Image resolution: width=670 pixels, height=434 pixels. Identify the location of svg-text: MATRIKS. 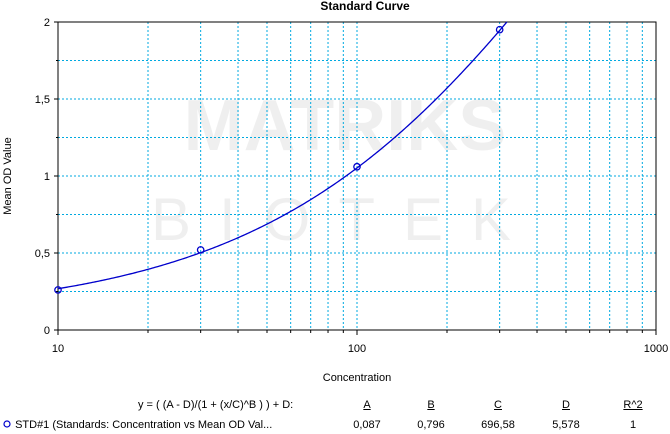
(345, 126).